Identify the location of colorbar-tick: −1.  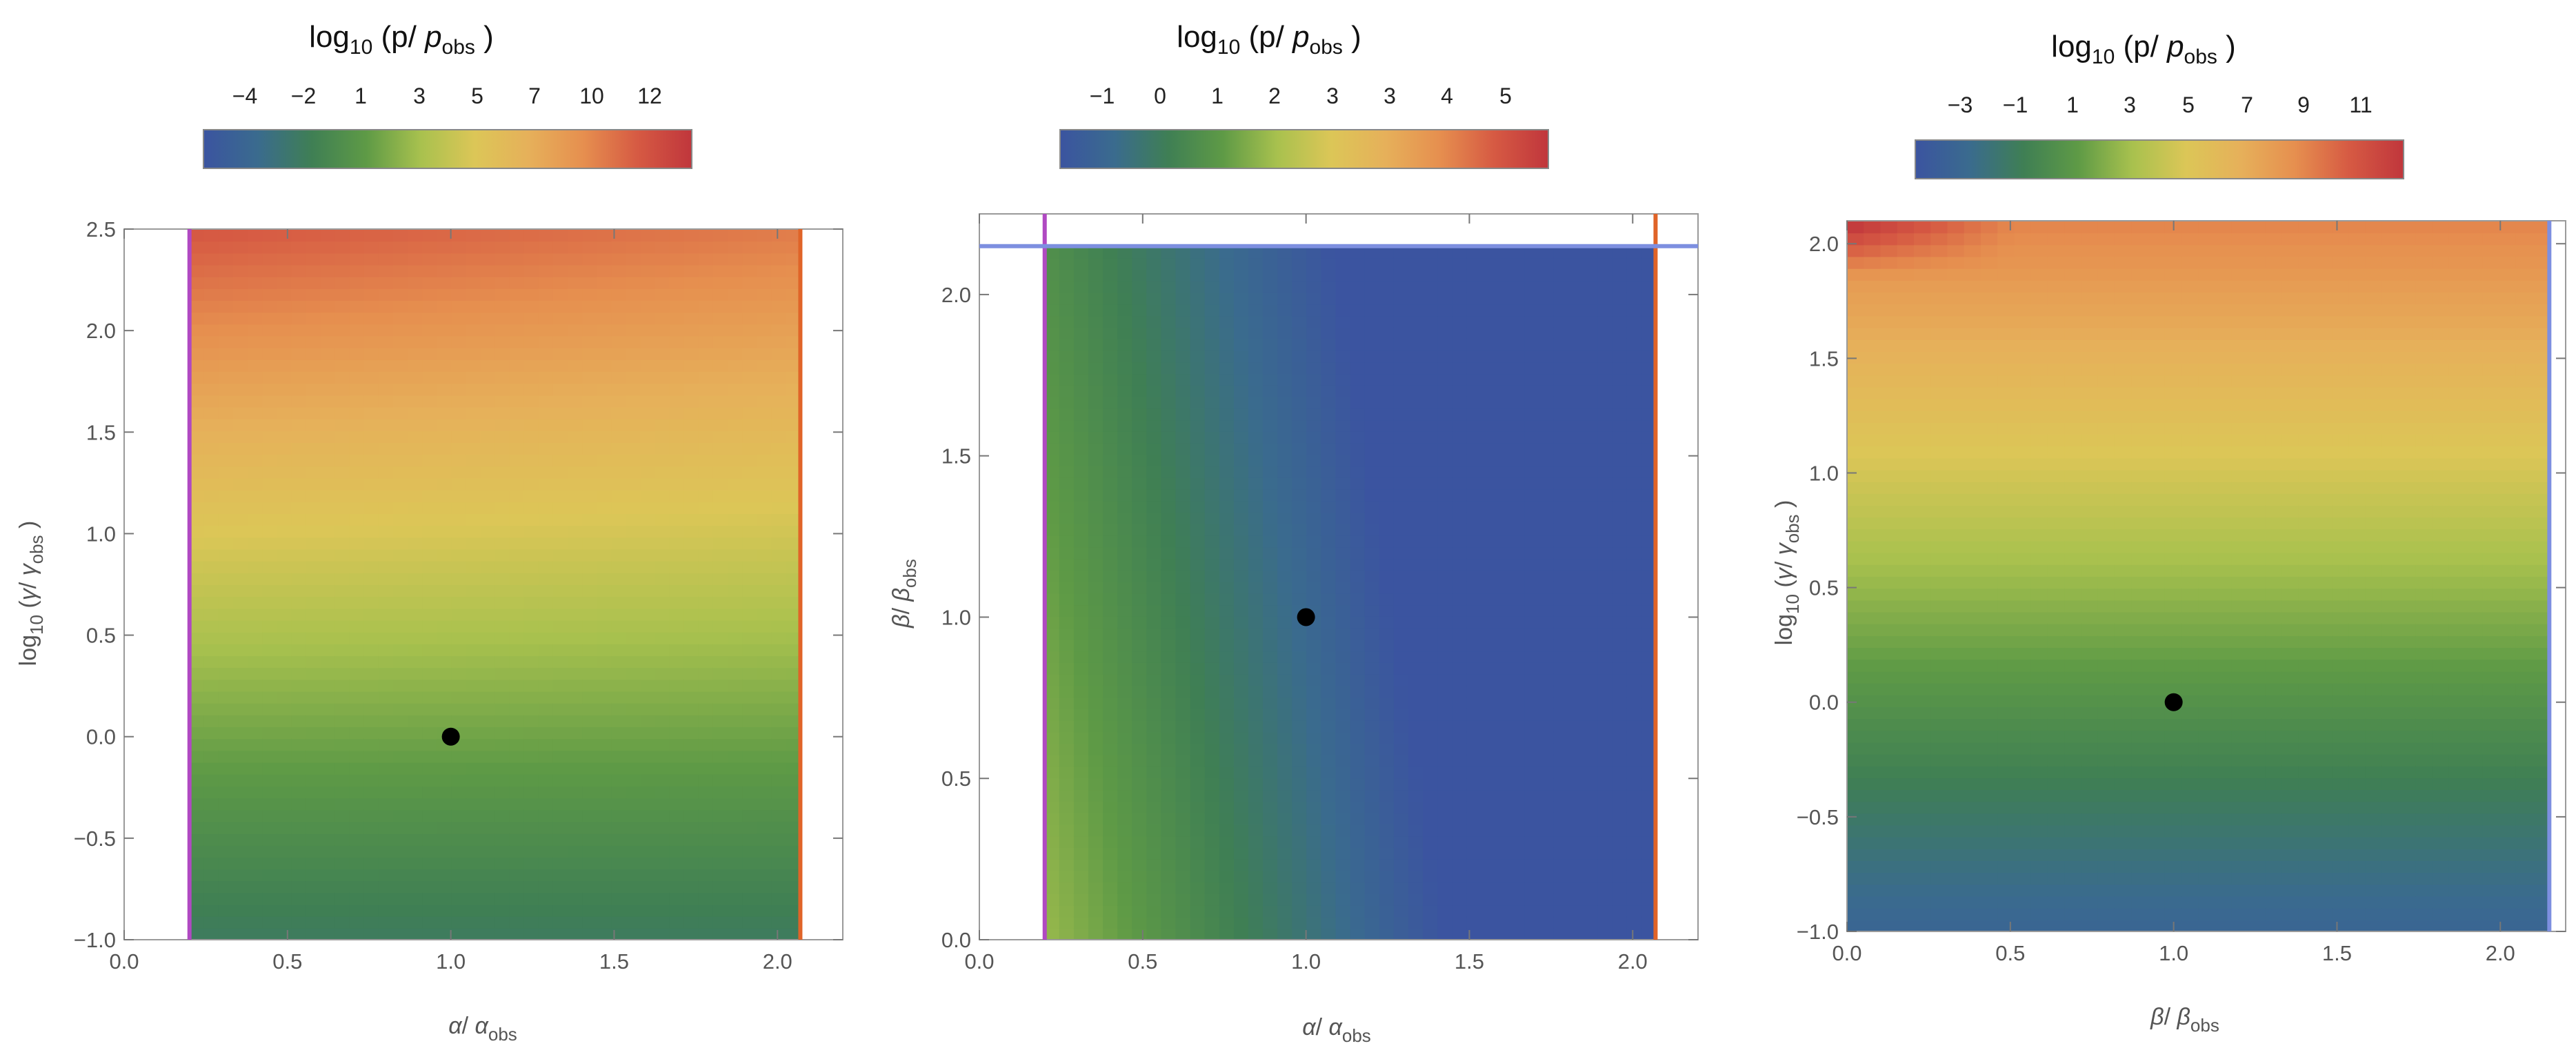
(1102, 96).